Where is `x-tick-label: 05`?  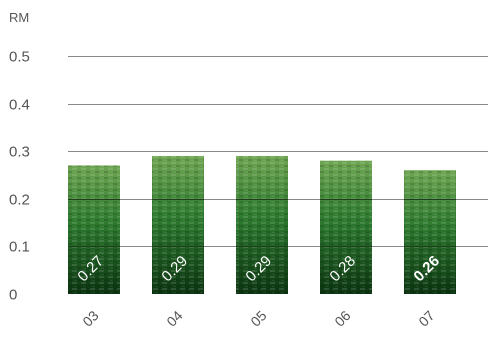
x-tick-label: 05 is located at coordinates (258, 318).